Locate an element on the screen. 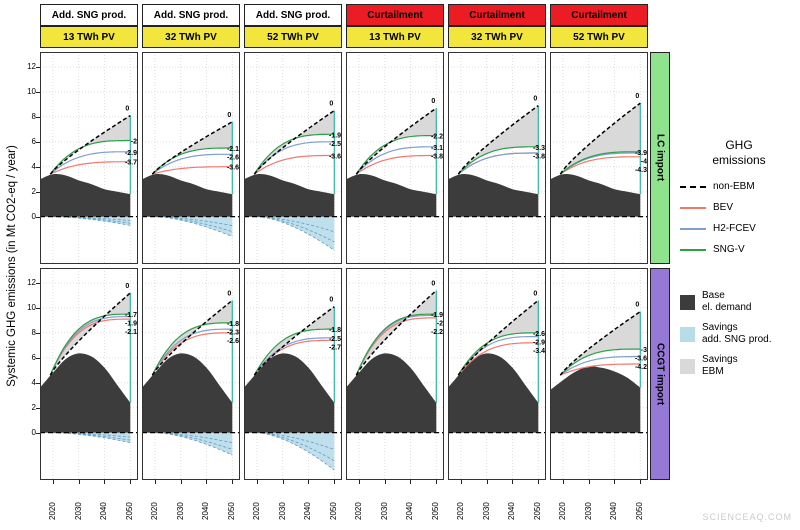  facet-strip-scenario-c4: Curtailment is located at coordinates (395, 15).